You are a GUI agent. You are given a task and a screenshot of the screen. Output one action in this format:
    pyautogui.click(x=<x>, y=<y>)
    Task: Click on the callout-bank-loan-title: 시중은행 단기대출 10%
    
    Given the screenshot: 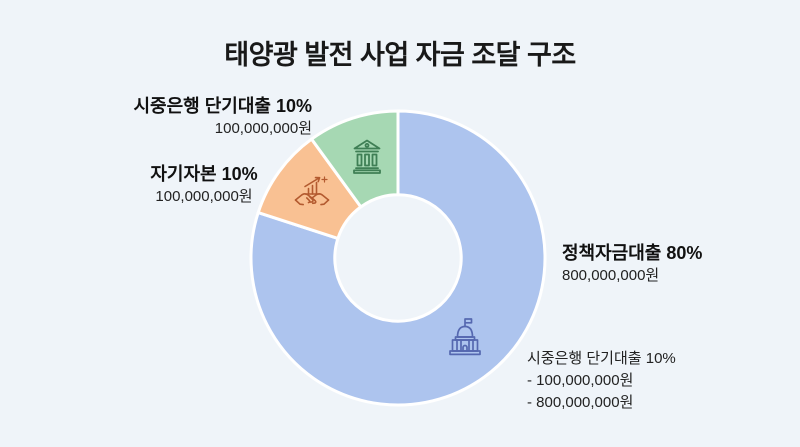 What is the action you would take?
    pyautogui.click(x=222, y=106)
    